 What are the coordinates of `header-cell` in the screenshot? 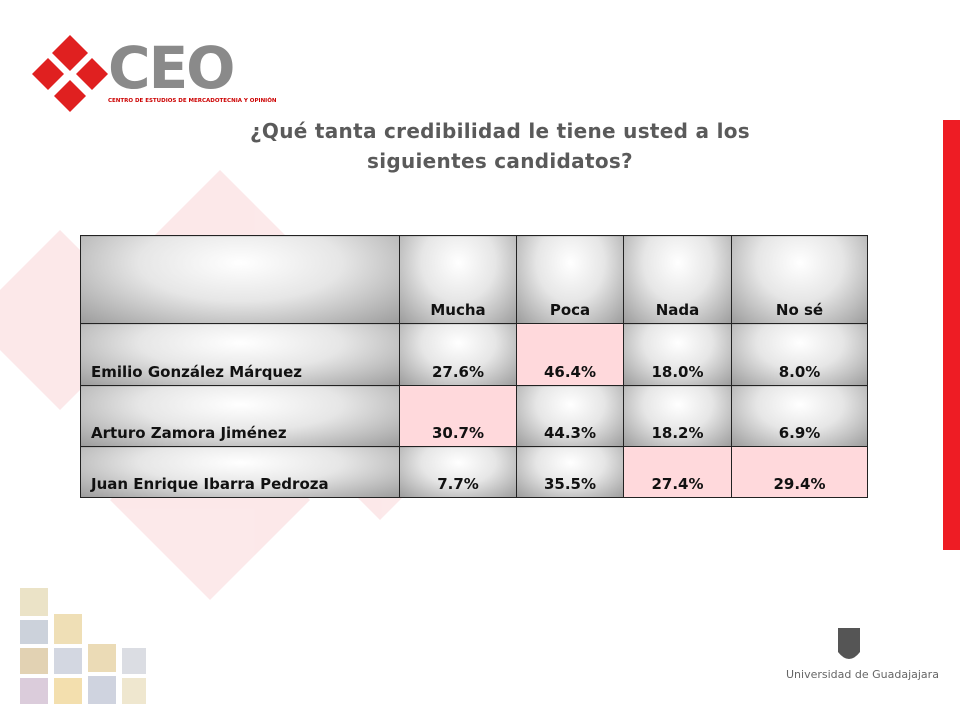 It's located at (240, 279).